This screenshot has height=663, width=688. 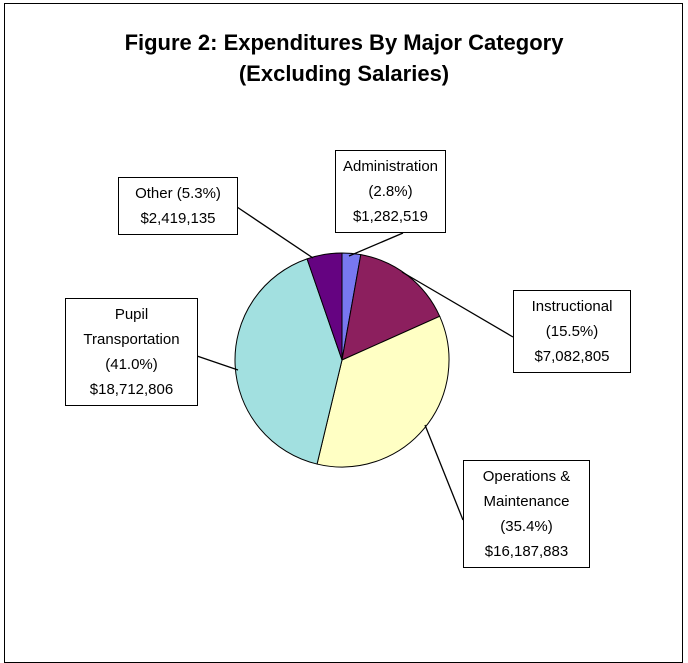 What do you see at coordinates (131, 389) in the screenshot?
I see `value-label: $18,712,806` at bounding box center [131, 389].